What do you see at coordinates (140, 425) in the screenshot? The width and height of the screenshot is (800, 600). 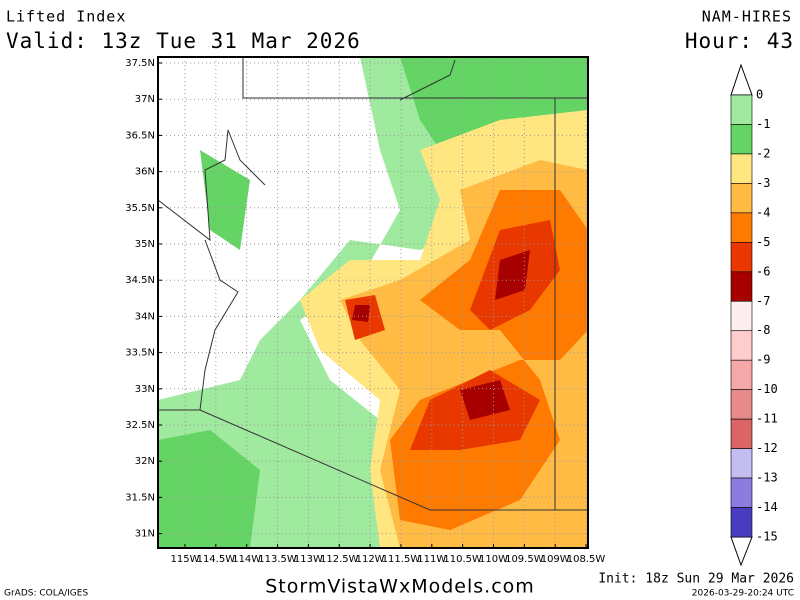 I see `lat-label: 32.5N` at bounding box center [140, 425].